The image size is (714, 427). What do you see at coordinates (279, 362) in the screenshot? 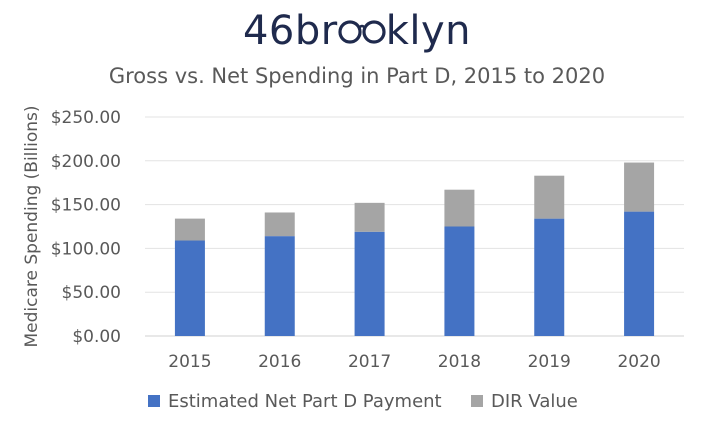
I see `x-tick-label: 2016` at bounding box center [279, 362].